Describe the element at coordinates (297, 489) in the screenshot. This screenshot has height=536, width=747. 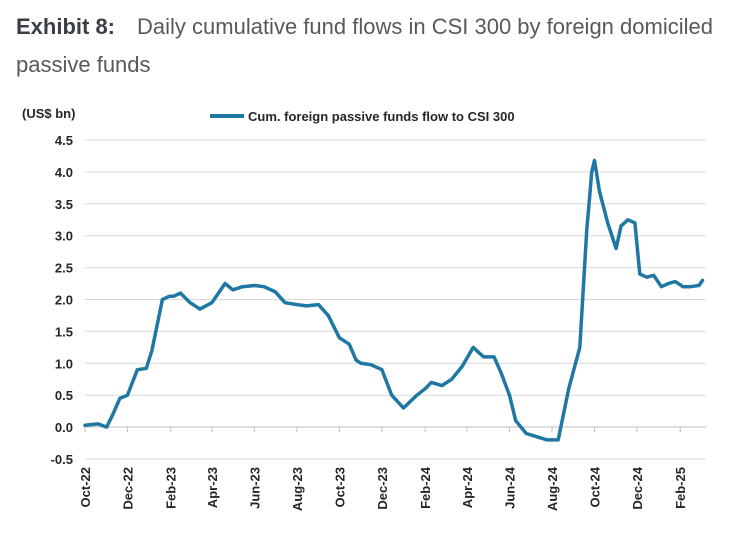
I see `x-tick-label: Aug-23` at that location.